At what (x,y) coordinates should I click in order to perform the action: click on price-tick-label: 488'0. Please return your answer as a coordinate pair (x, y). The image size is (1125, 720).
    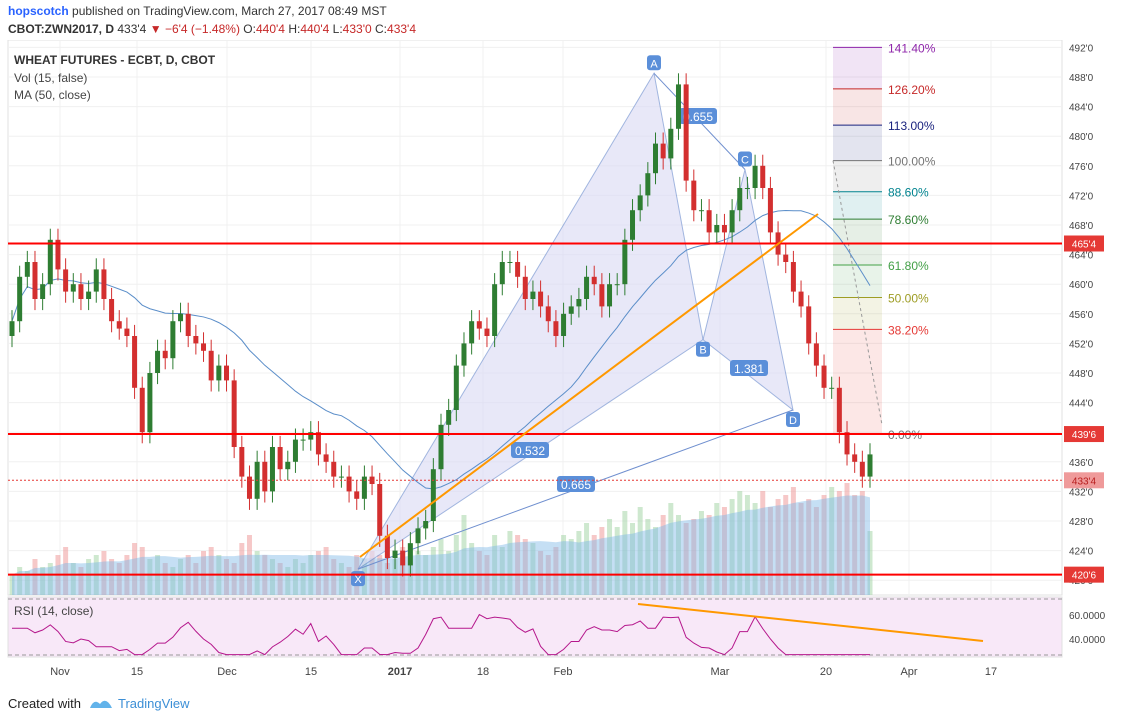
    Looking at the image, I should click on (1081, 78).